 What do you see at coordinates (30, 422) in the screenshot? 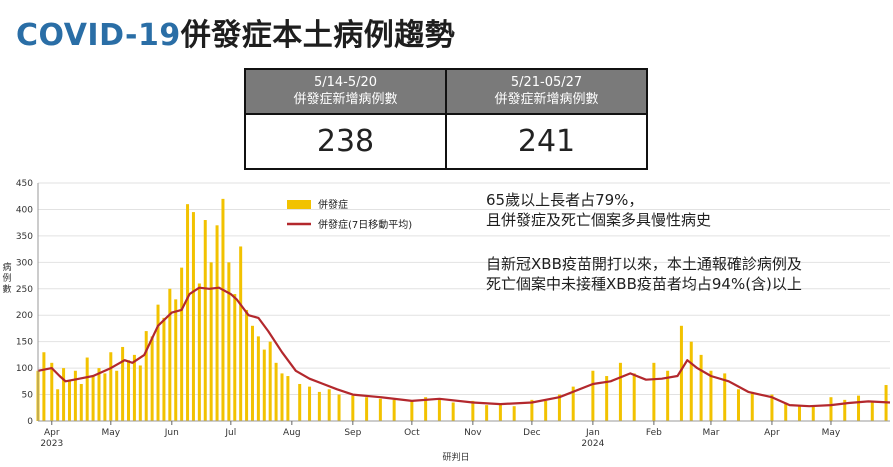
I see `y-tick-label: 0` at bounding box center [30, 422].